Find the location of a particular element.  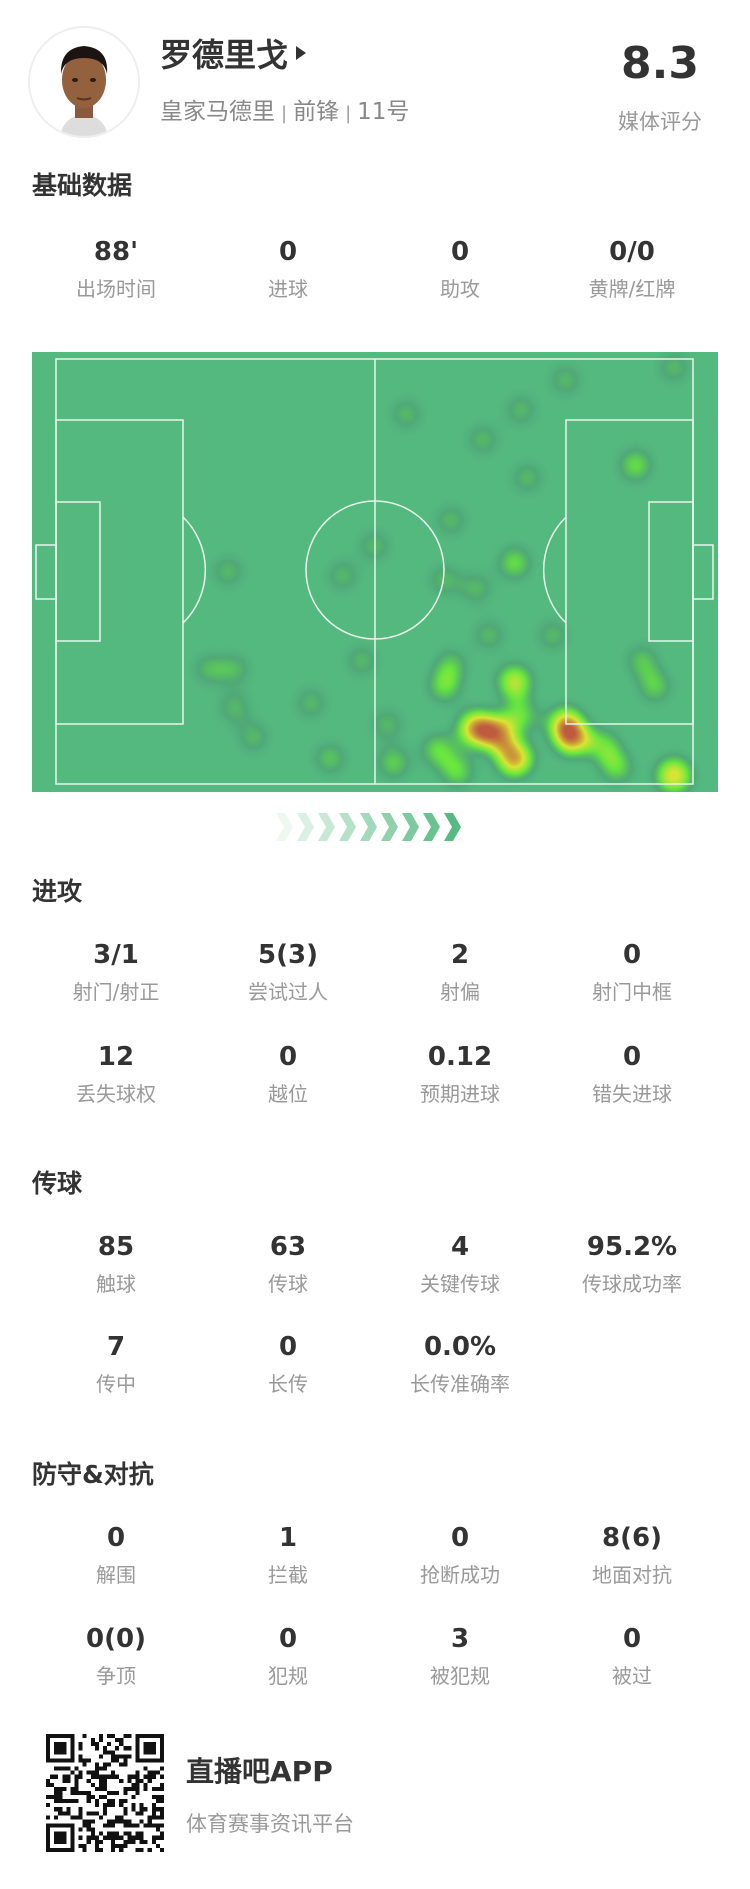

stat-item: 8(6) 地面对抗 is located at coordinates (632, 1554).